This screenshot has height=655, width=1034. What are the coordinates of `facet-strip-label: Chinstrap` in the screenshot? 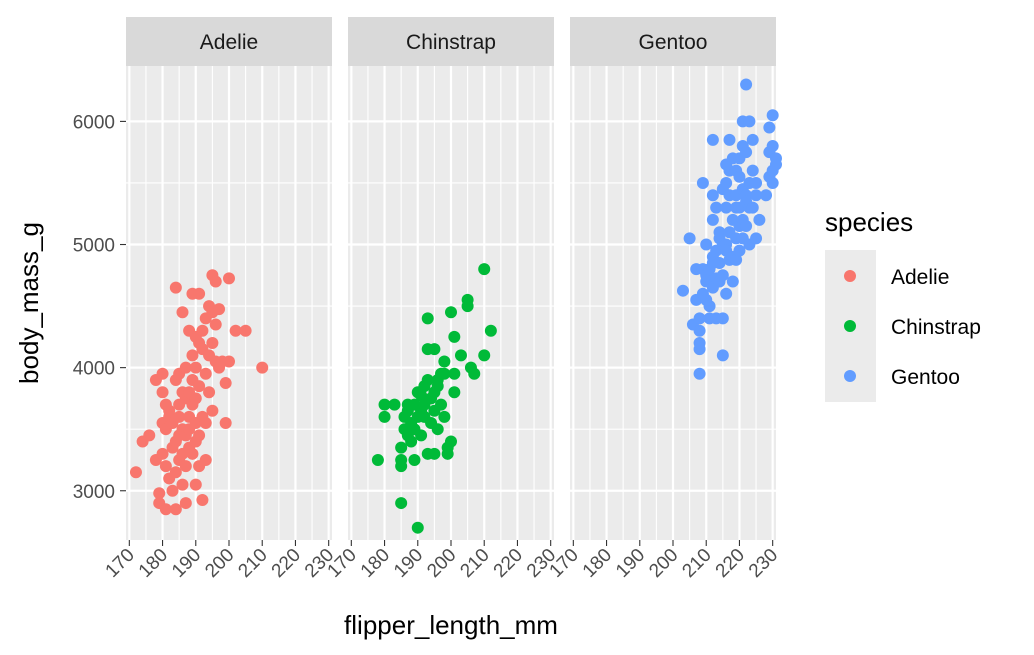 It's located at (451, 42).